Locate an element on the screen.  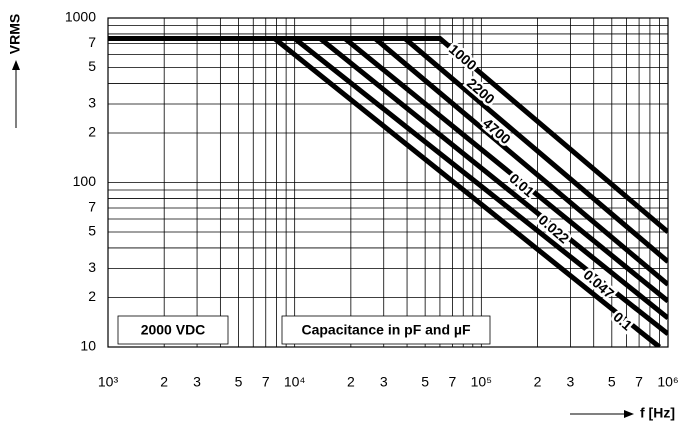
y-tick-label: 1000 is located at coordinates (80, 17).